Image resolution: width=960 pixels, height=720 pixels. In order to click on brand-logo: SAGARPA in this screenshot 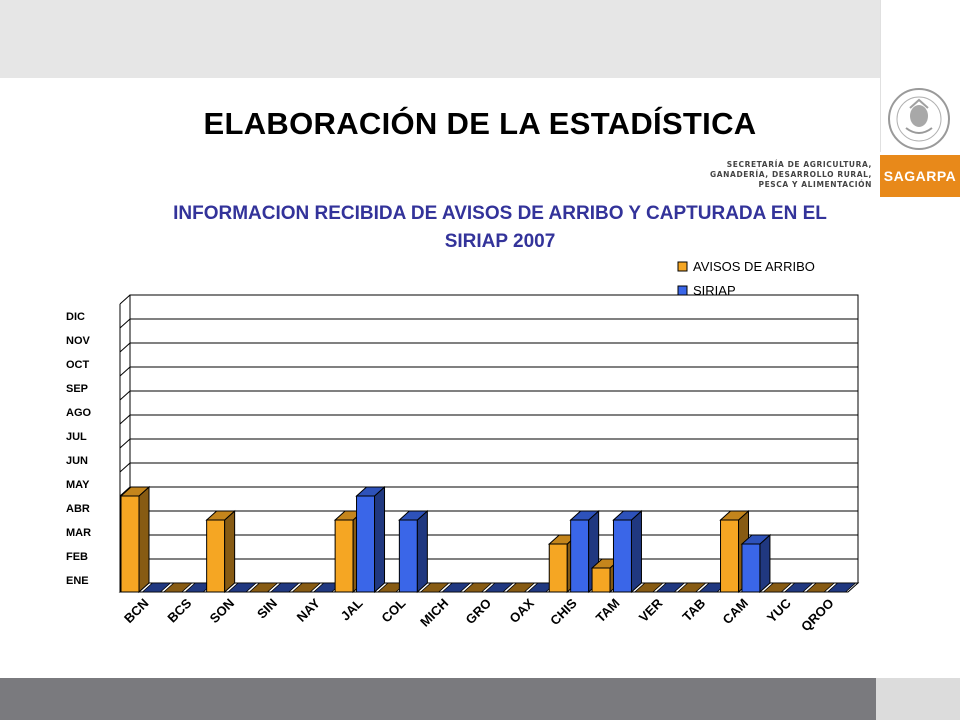, I will do `click(920, 176)`.